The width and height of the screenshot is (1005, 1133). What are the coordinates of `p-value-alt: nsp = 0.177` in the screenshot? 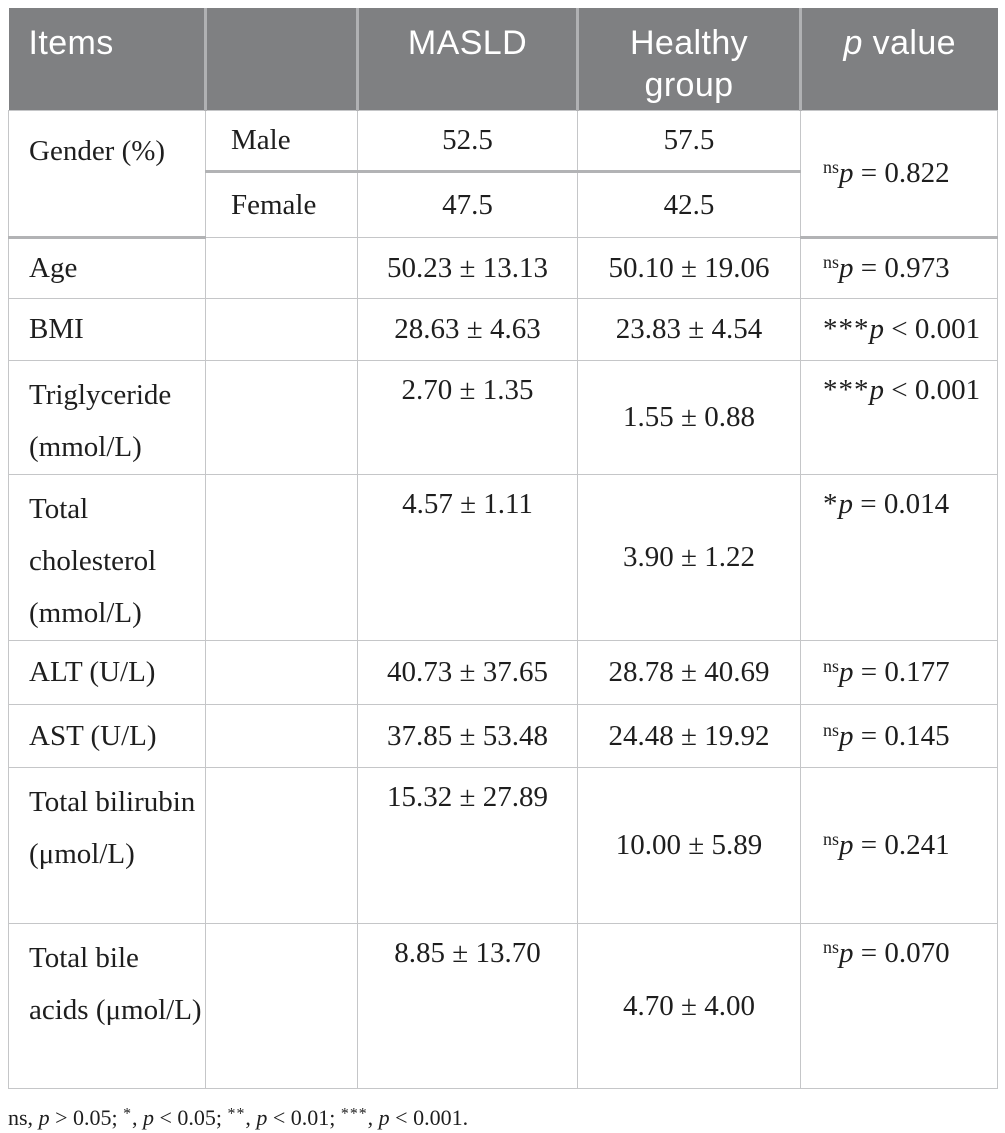 It's located at (899, 672).